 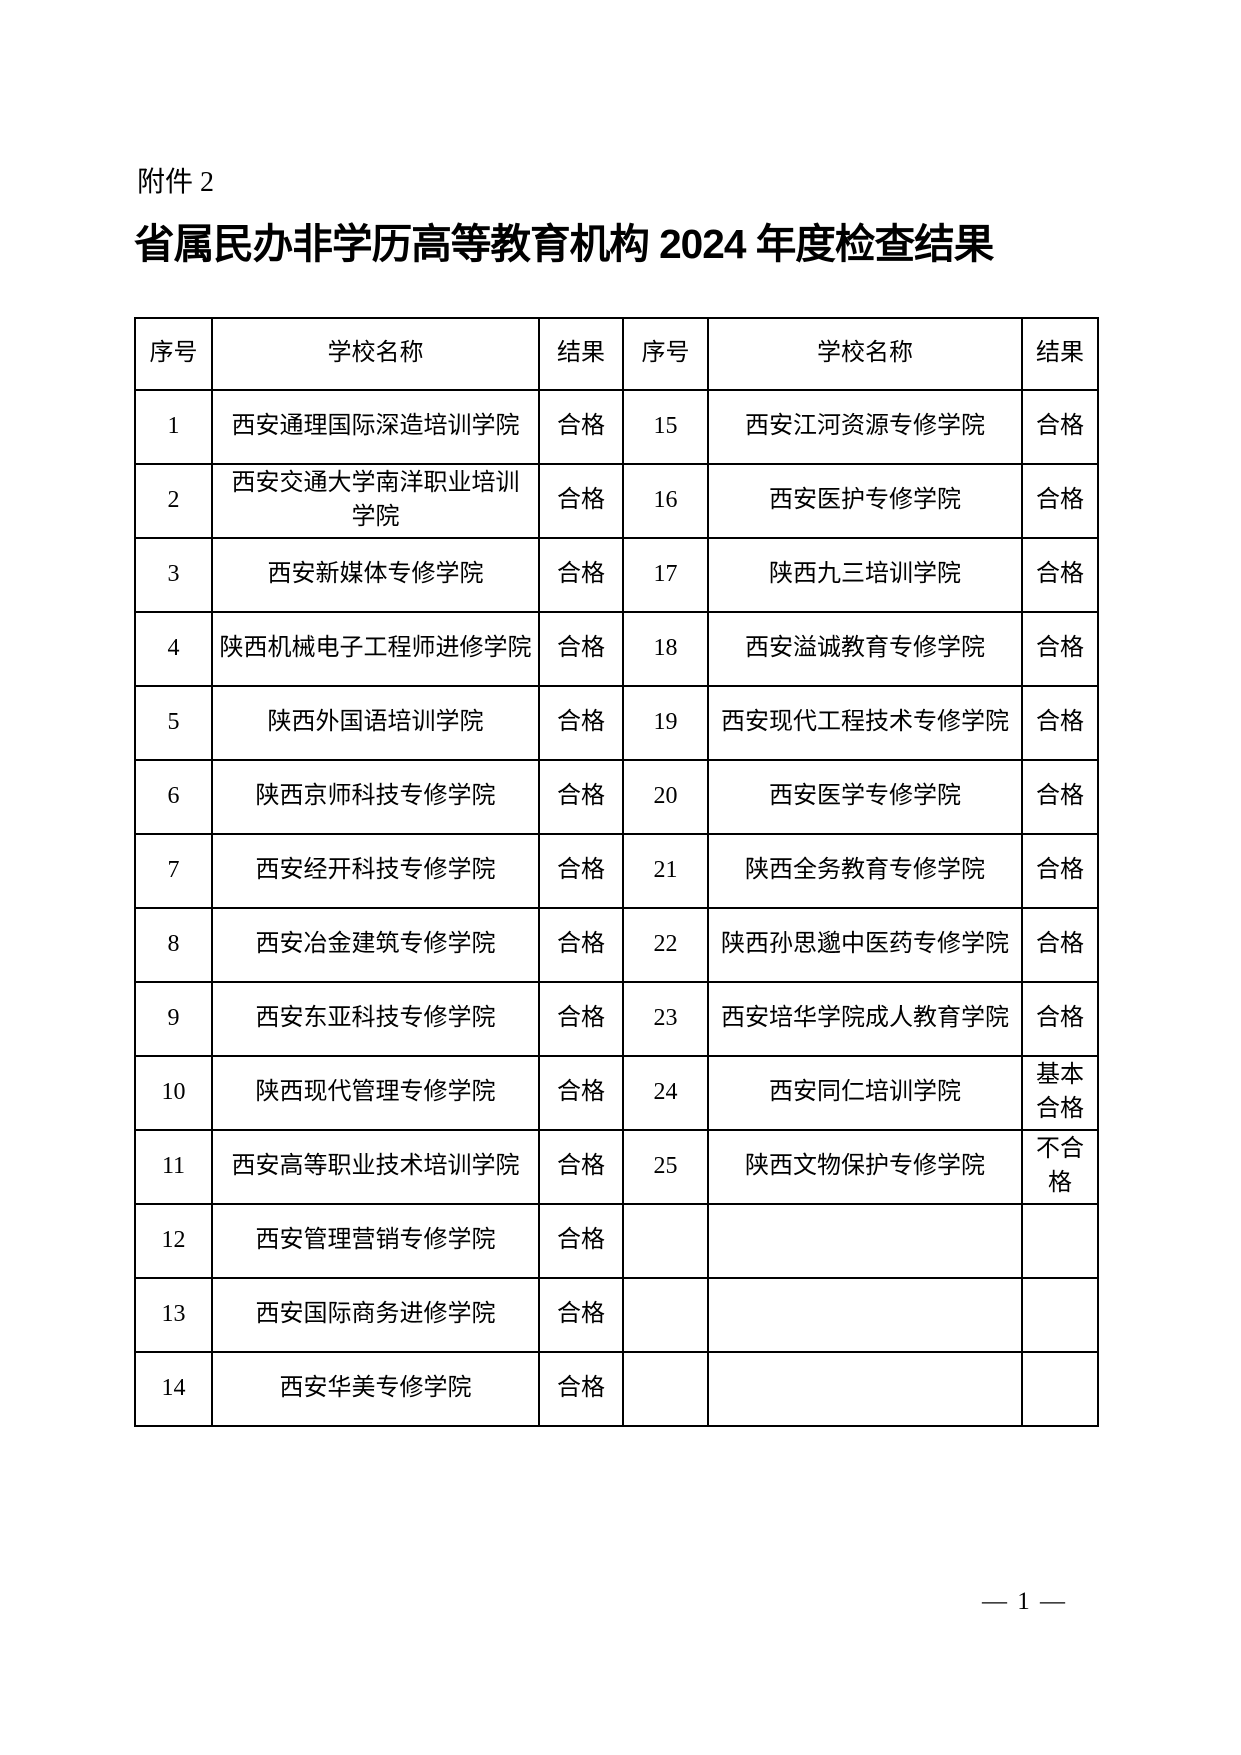 I want to click on attachment-label: 附件 2, so click(x=176, y=182).